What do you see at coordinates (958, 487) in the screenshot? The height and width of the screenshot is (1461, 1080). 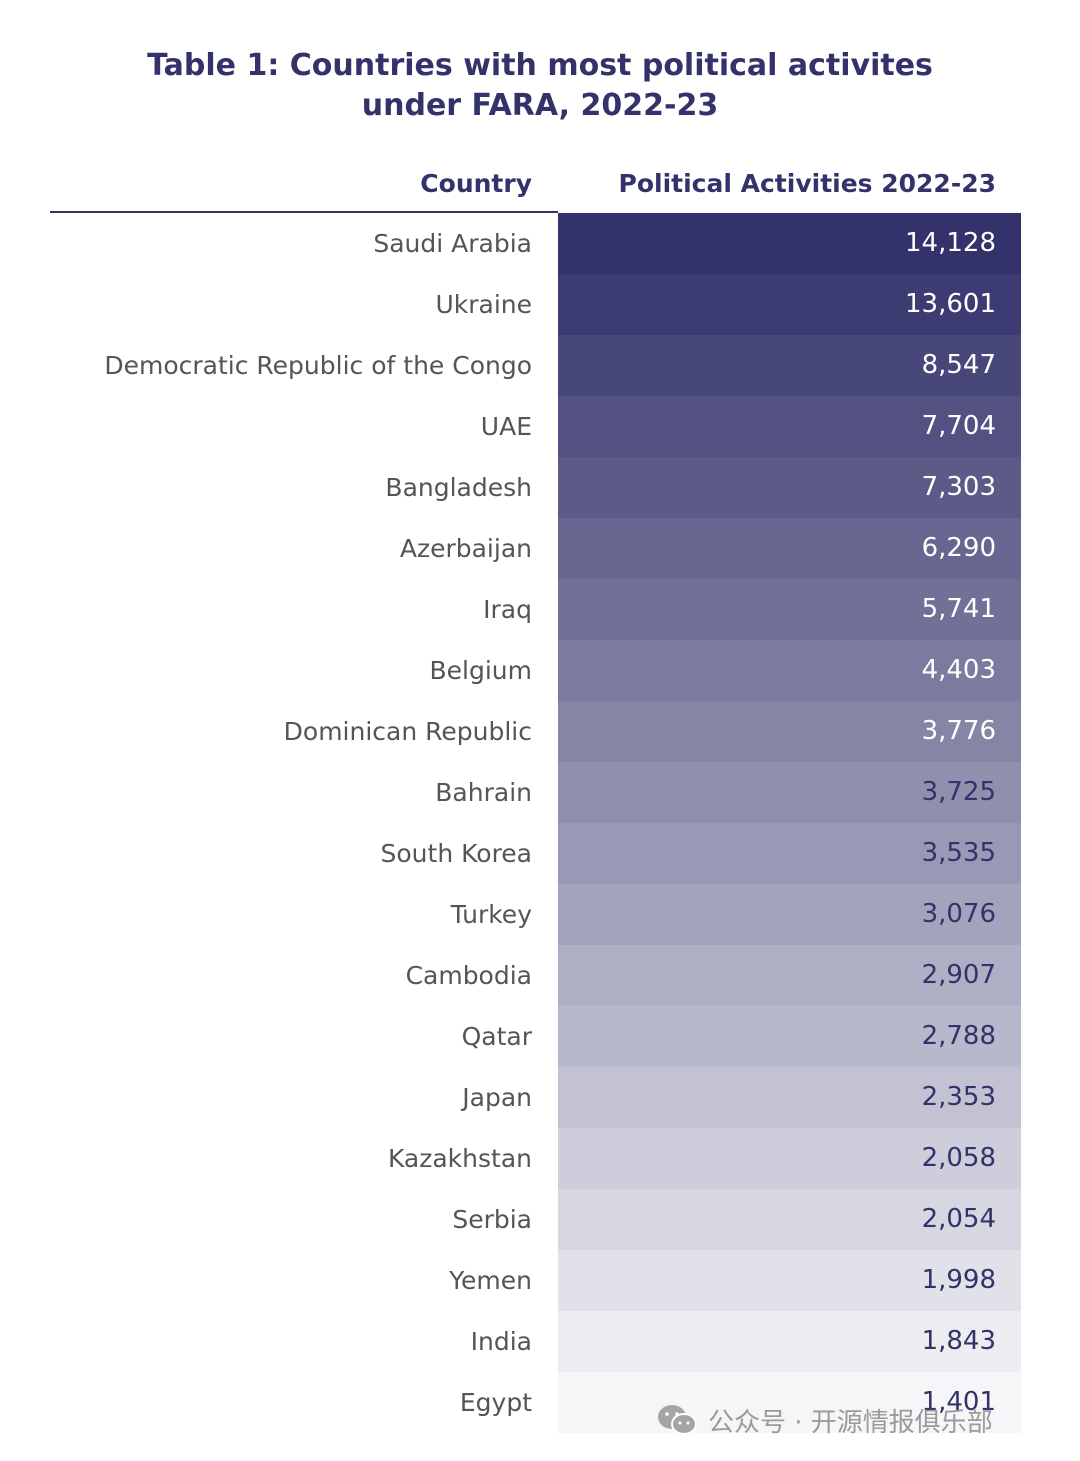 I see `political-activities-value: 7,303` at bounding box center [958, 487].